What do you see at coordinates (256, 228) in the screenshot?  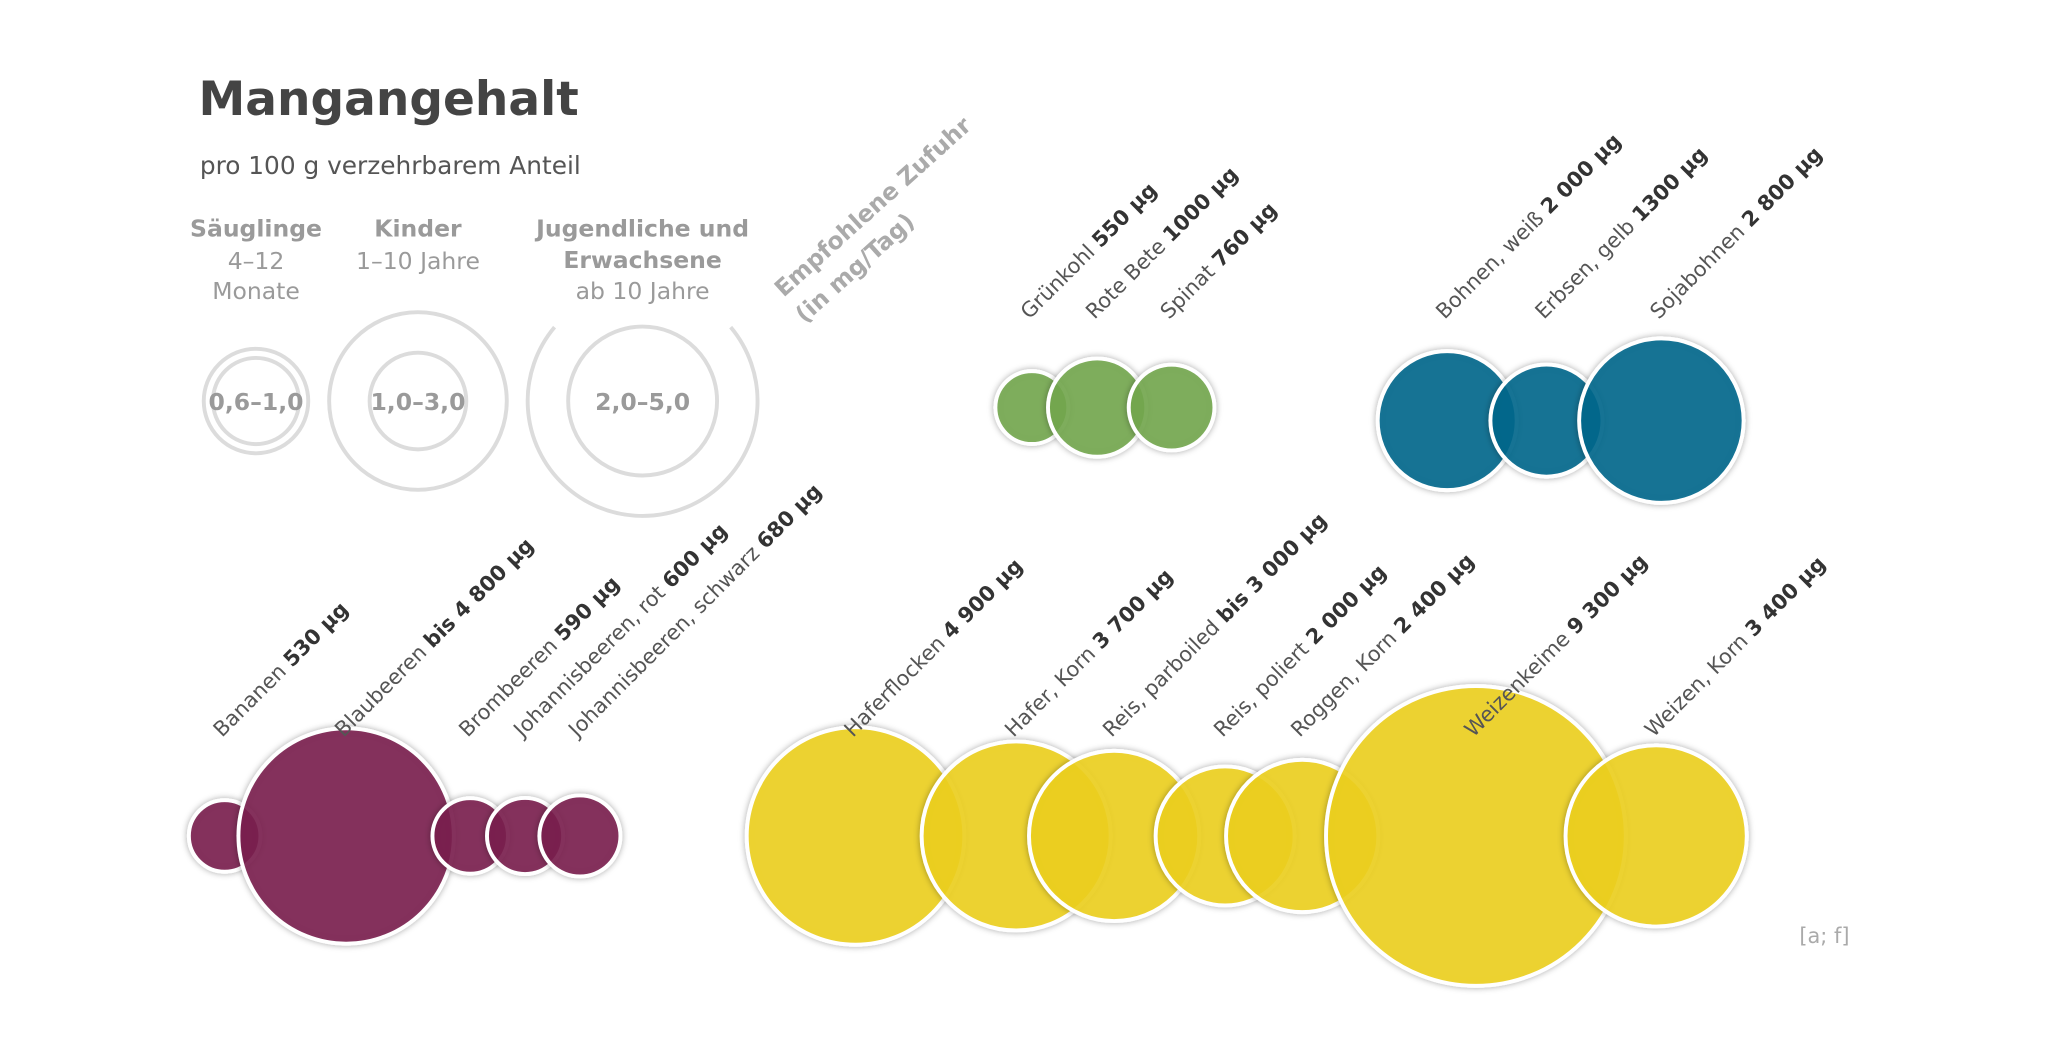 I see `group-label: Säuglinge` at bounding box center [256, 228].